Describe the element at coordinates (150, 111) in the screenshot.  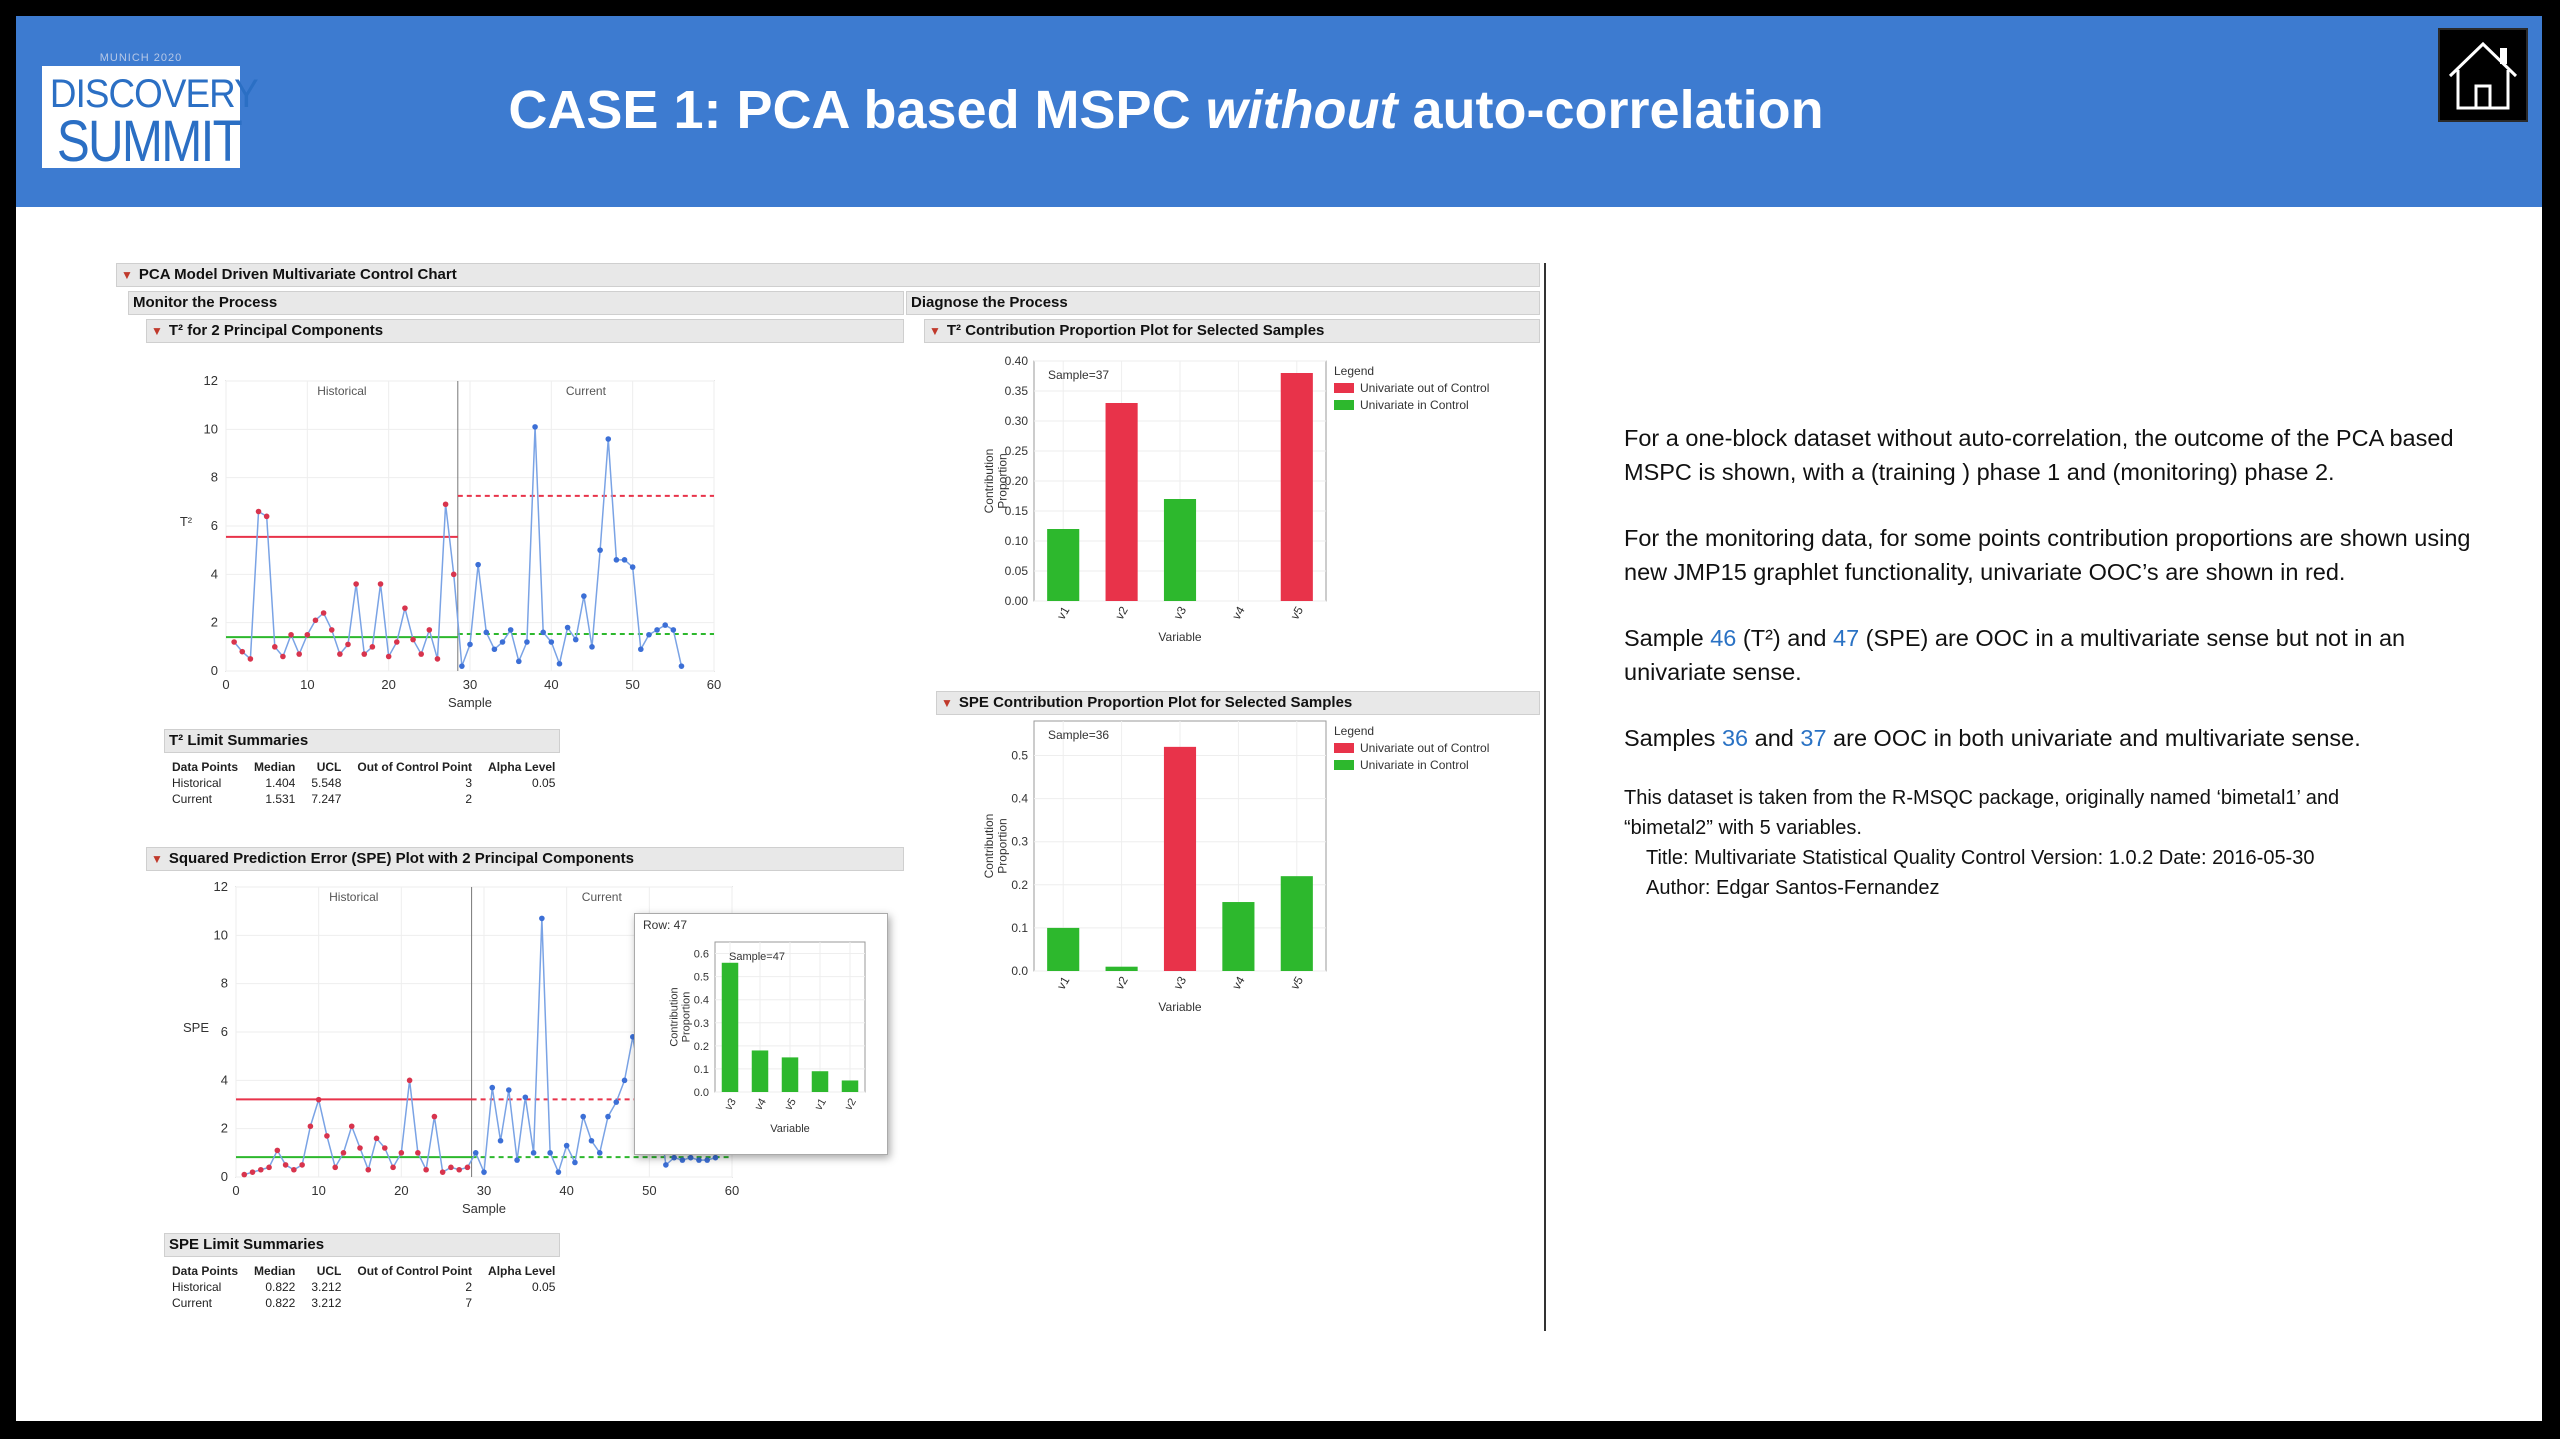
I see `discovery-summit-logo: MUNICH 2020 DISCOVERY SUMMIT` at that location.